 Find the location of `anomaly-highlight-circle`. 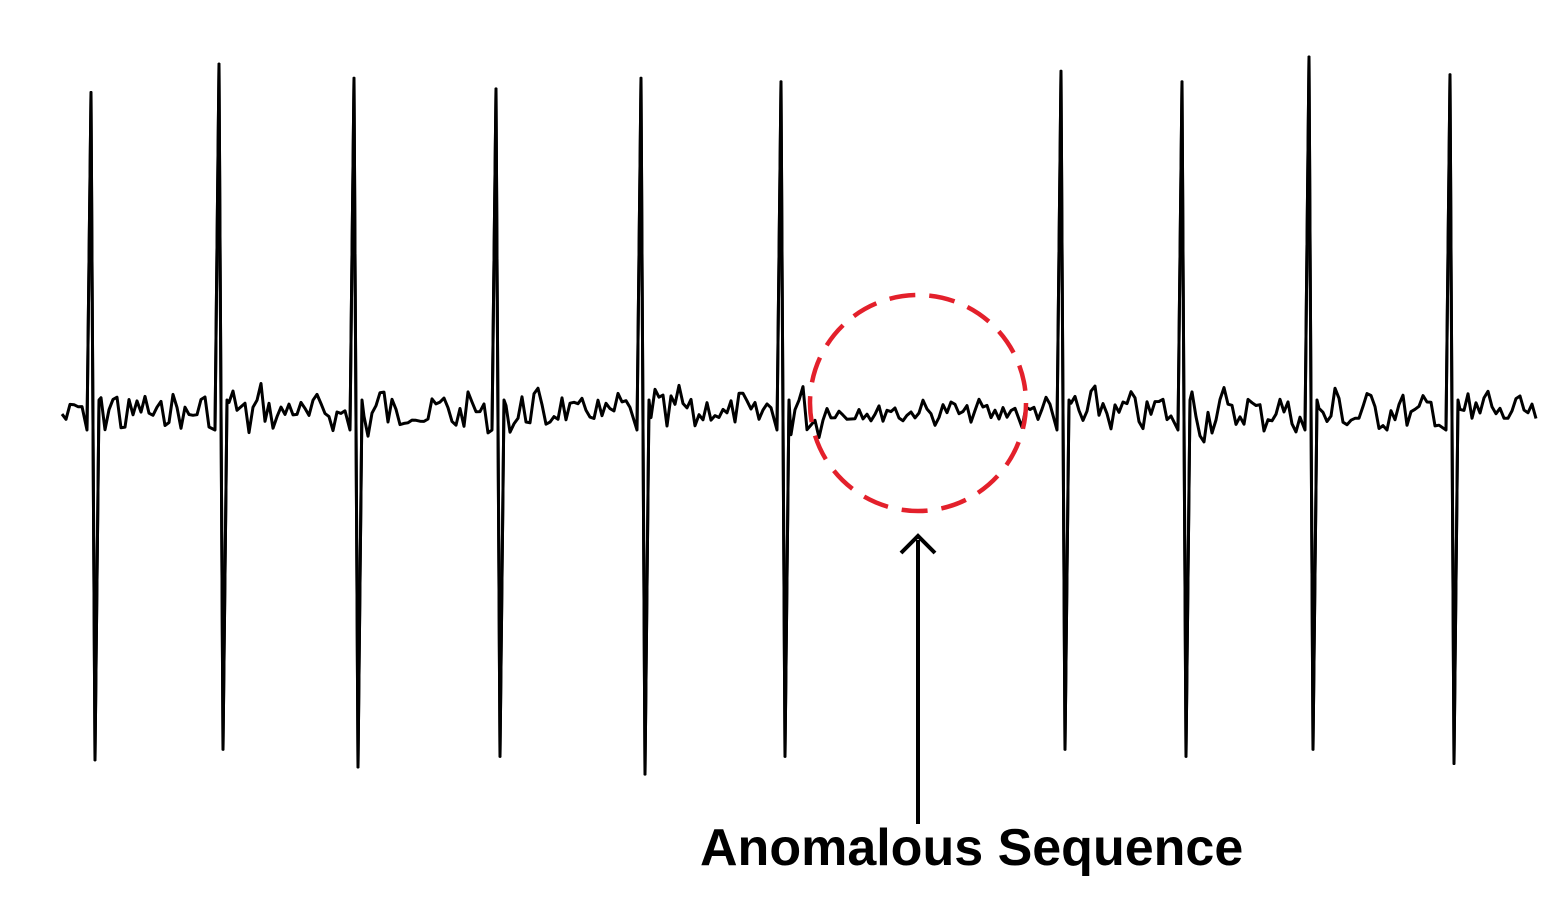

anomaly-highlight-circle is located at coordinates (918, 403).